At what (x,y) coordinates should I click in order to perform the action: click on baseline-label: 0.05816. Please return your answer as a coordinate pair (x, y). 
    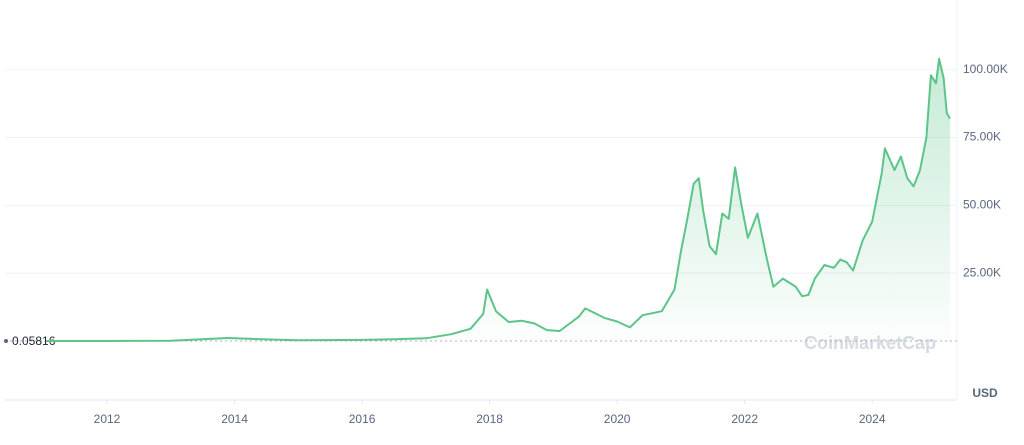
    Looking at the image, I should click on (34, 341).